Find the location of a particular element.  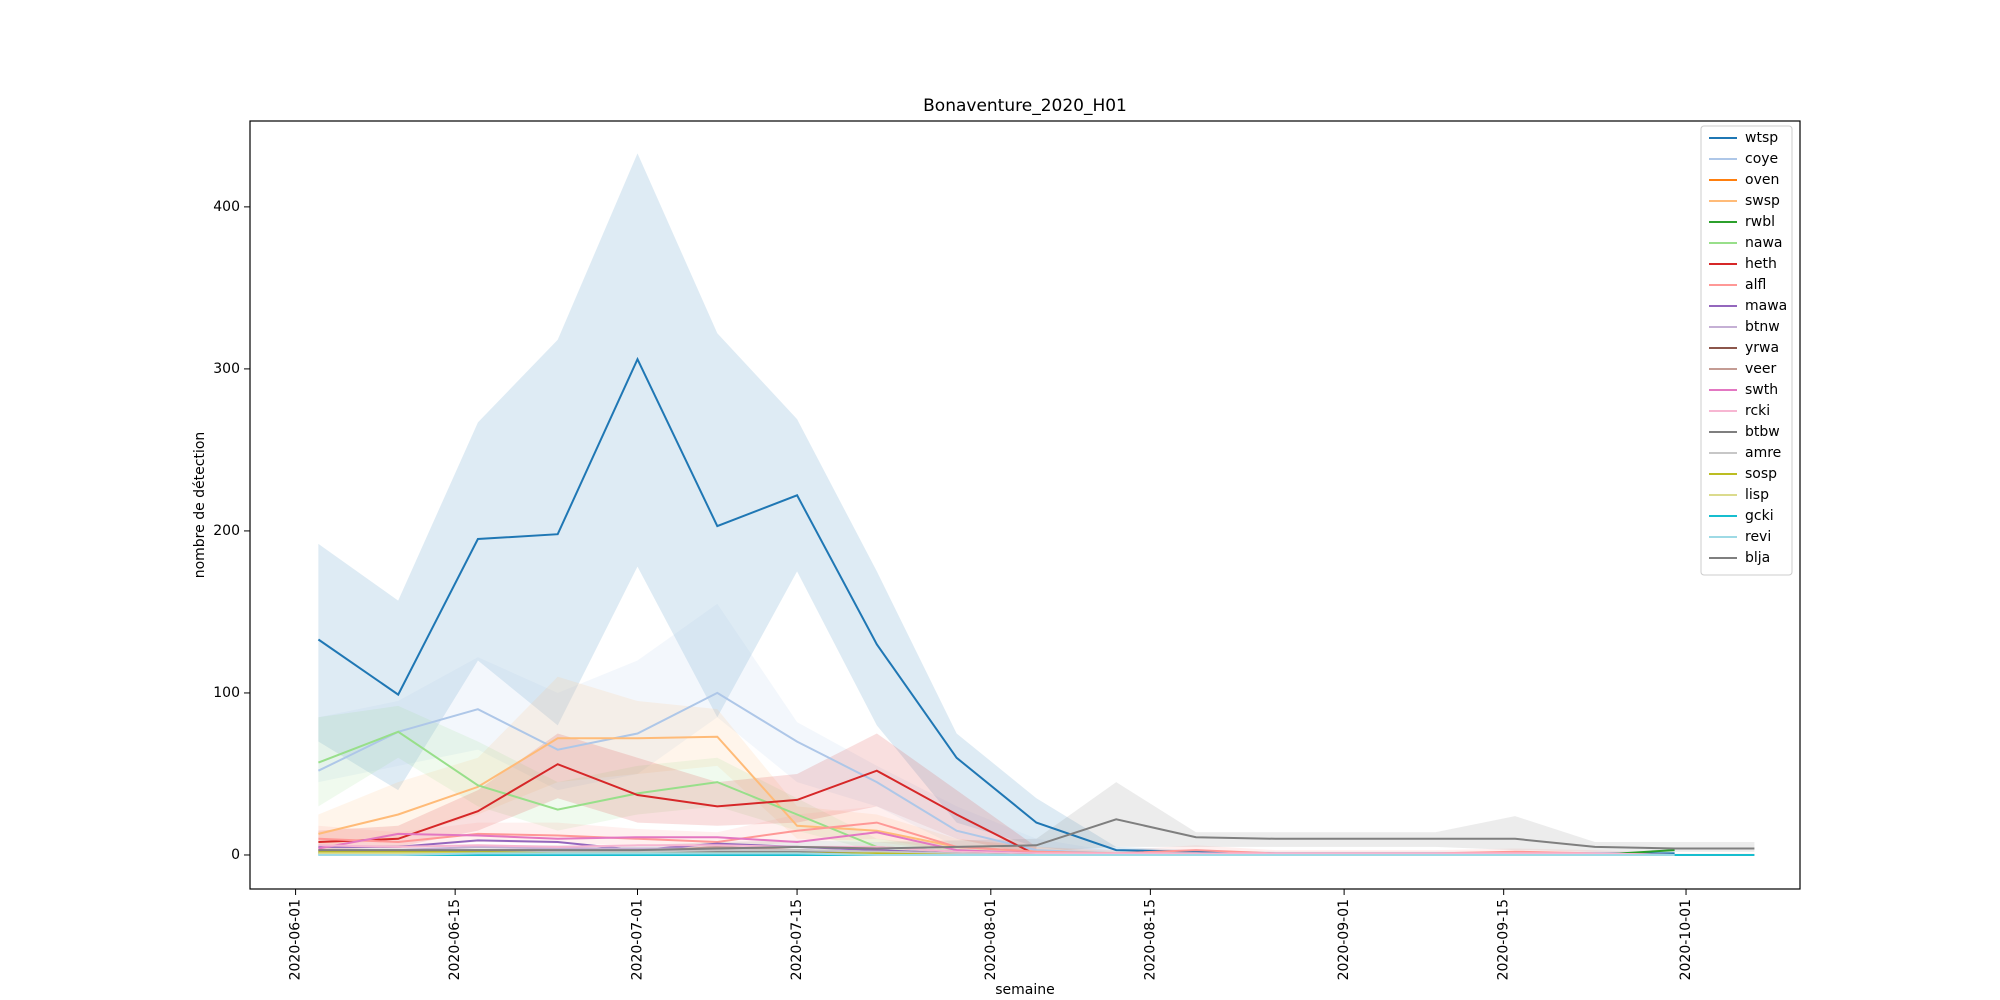

x-tick-label: 2020-09-15 is located at coordinates (1504, 939).